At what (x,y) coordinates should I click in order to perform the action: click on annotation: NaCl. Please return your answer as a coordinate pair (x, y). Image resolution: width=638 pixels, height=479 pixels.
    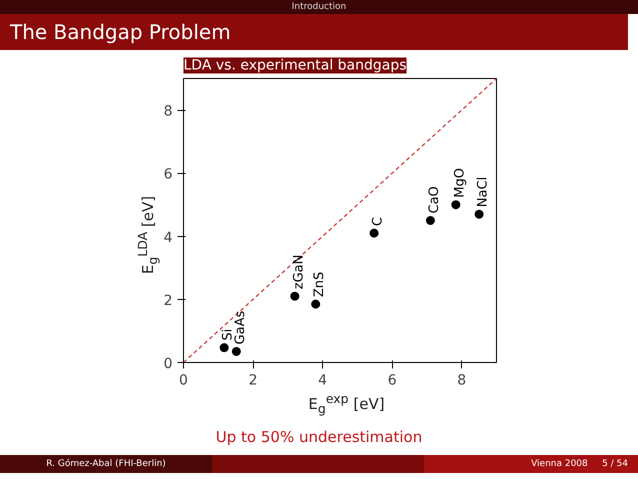
    Looking at the image, I should click on (483, 192).